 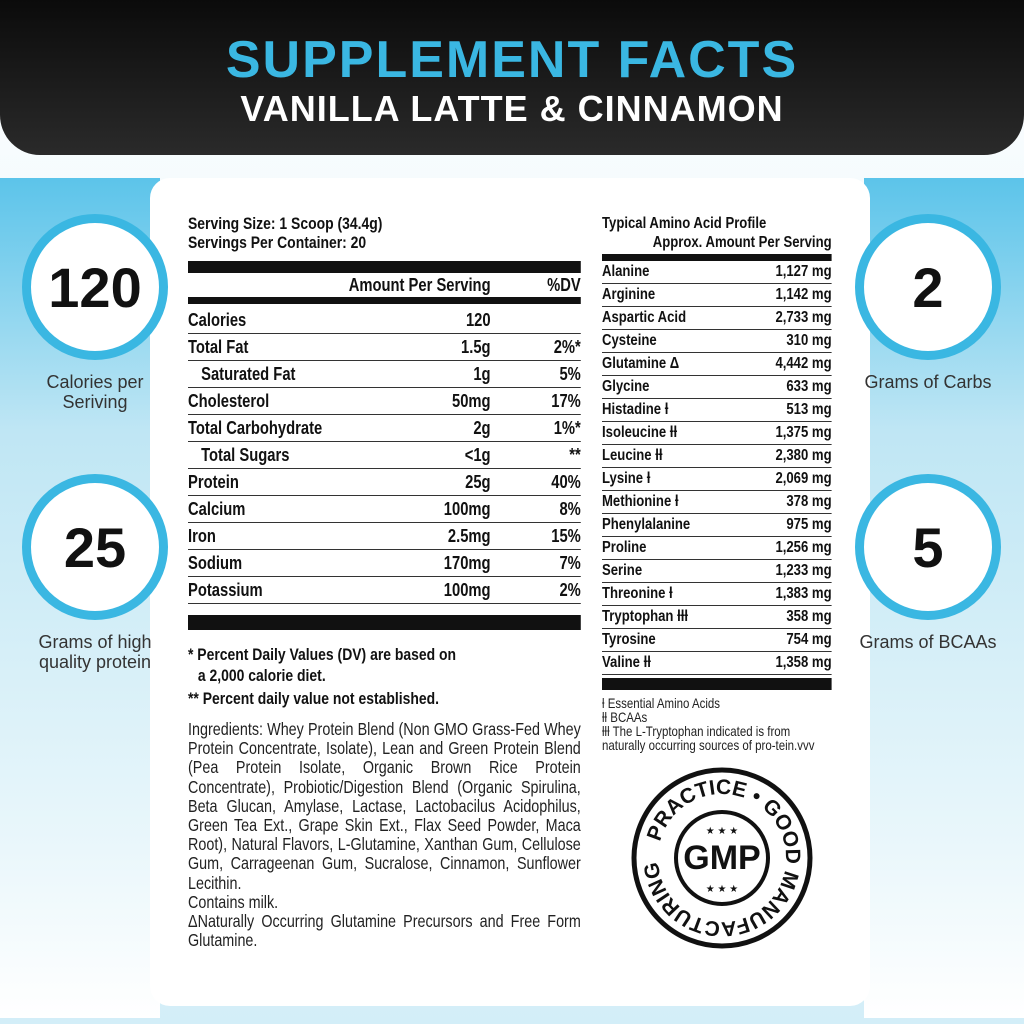 I want to click on amino-row: Aspartic Acid 2,733 mg, so click(x=717, y=318).